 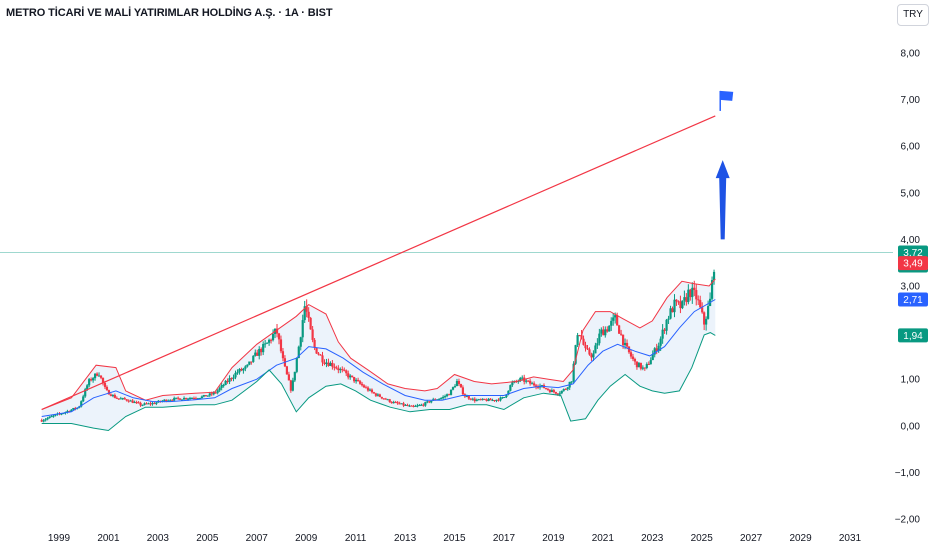 I want to click on currency-selector: TRY, so click(x=913, y=15).